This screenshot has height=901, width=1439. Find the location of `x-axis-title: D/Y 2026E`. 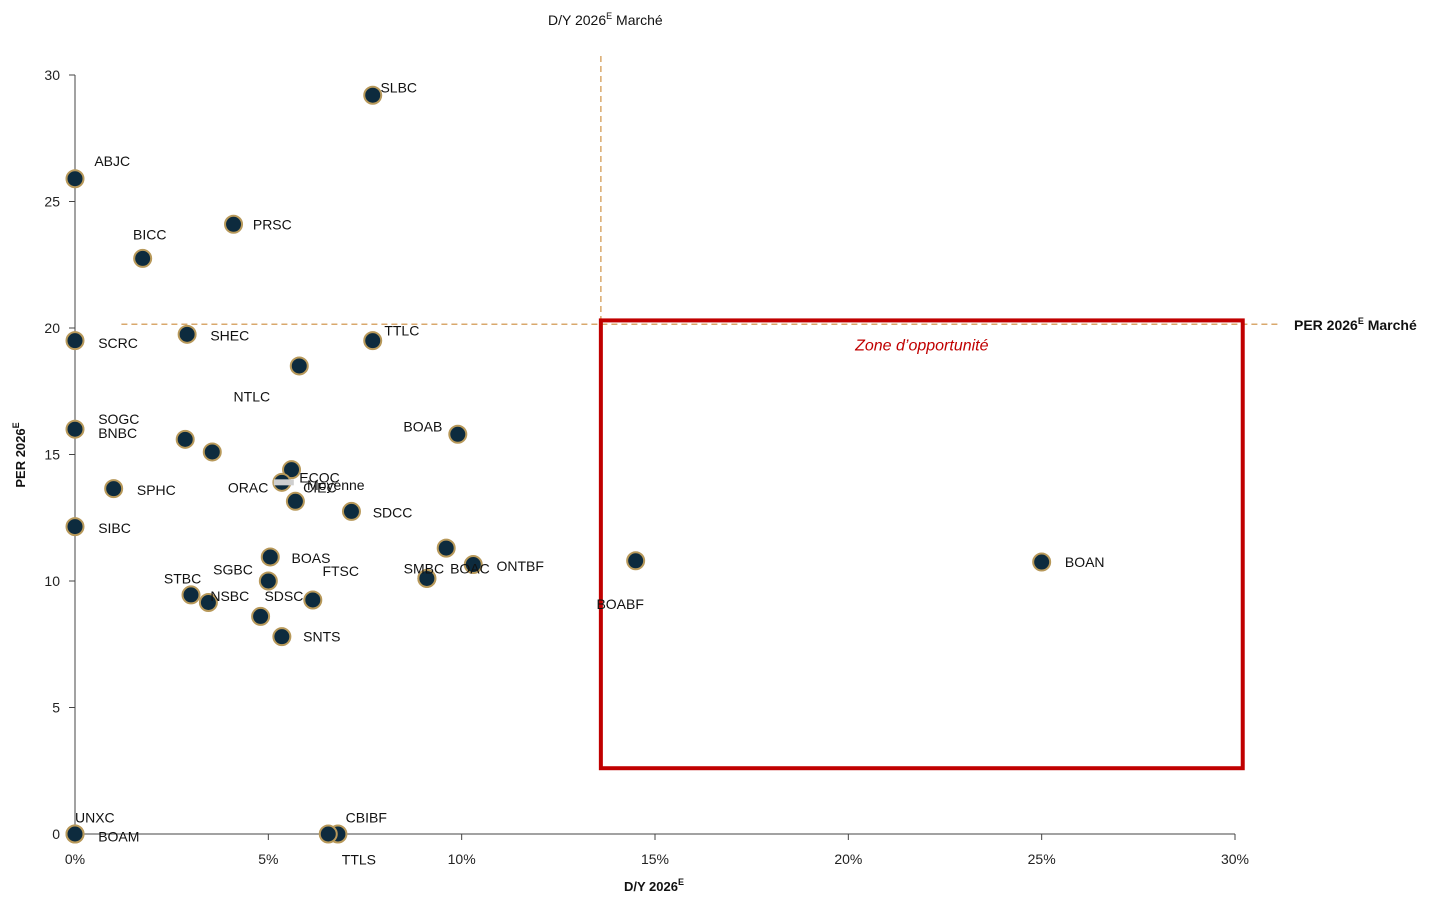

x-axis-title: D/Y 2026E is located at coordinates (654, 885).